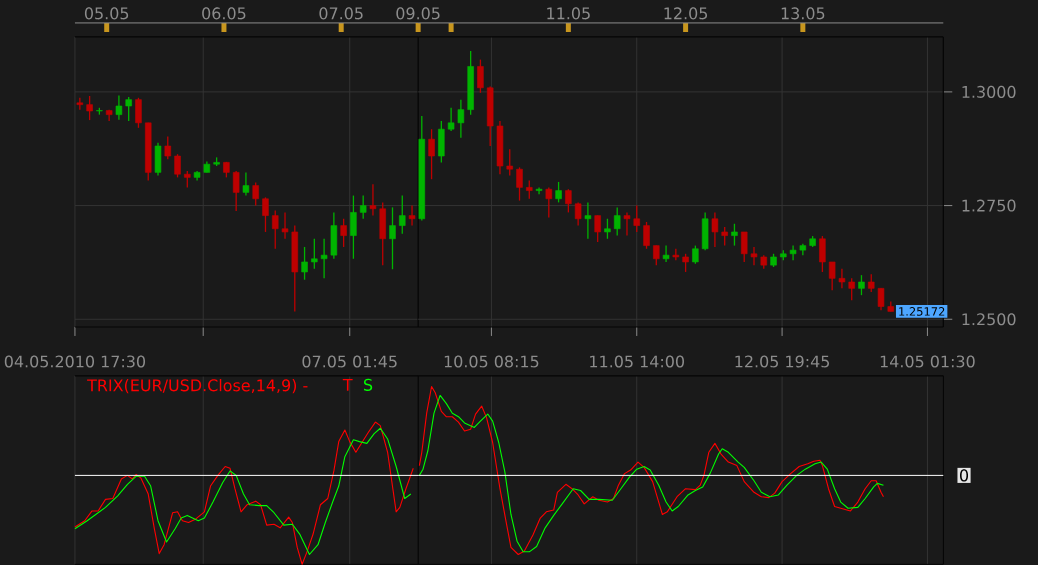 The image size is (1038, 565). I want to click on x2-tick-label: 12.05, so click(686, 13).